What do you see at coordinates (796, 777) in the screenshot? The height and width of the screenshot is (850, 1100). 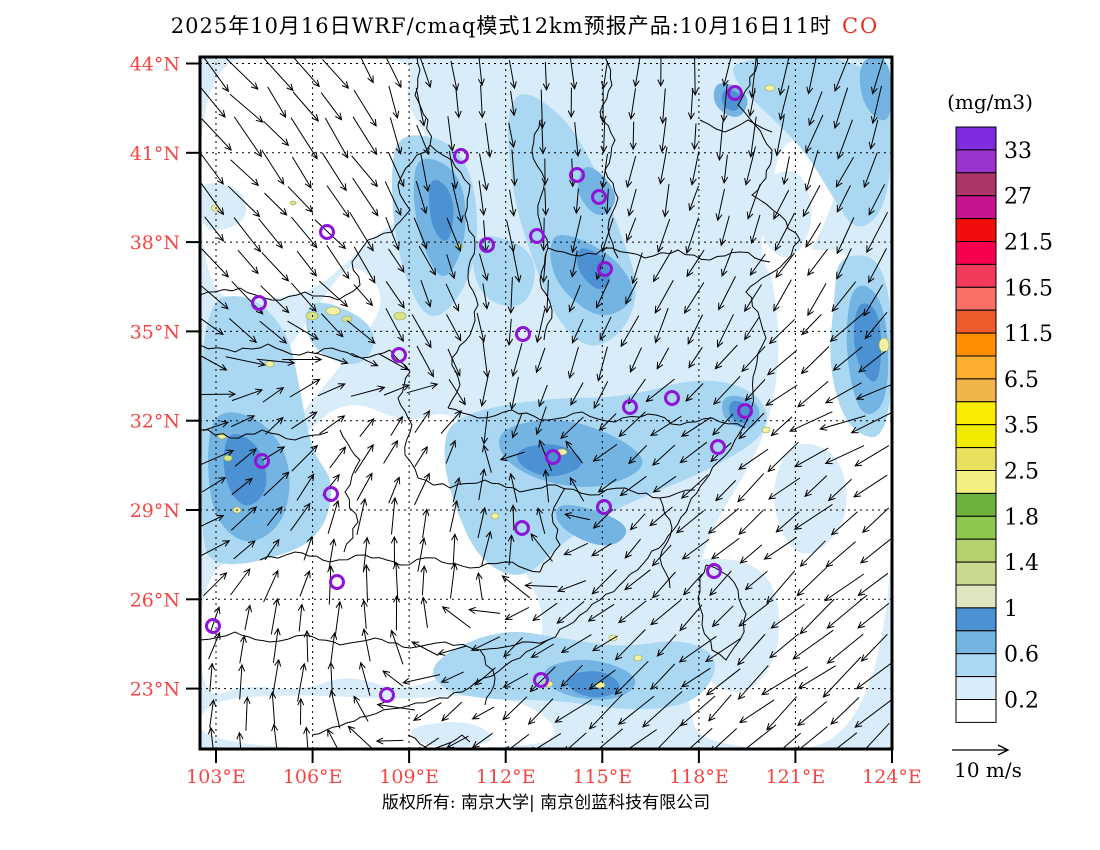 I see `lon-tick-label: 121°E` at bounding box center [796, 777].